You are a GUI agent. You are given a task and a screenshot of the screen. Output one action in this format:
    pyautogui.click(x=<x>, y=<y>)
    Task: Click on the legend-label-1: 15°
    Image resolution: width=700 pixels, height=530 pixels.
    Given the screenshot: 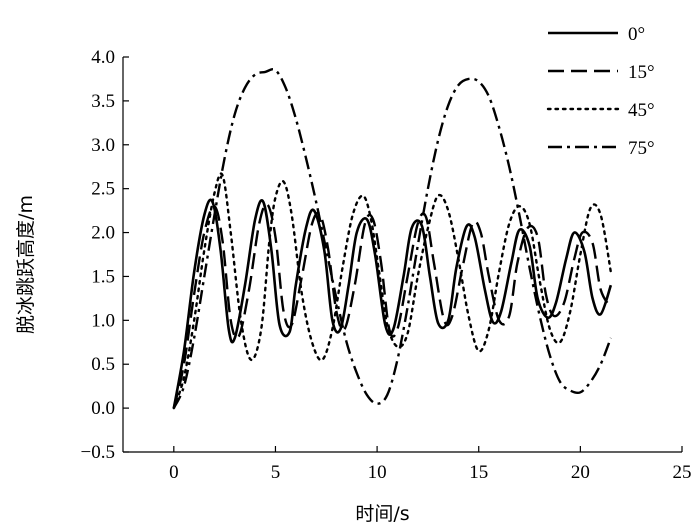 What is the action you would take?
    pyautogui.click(x=641, y=72)
    